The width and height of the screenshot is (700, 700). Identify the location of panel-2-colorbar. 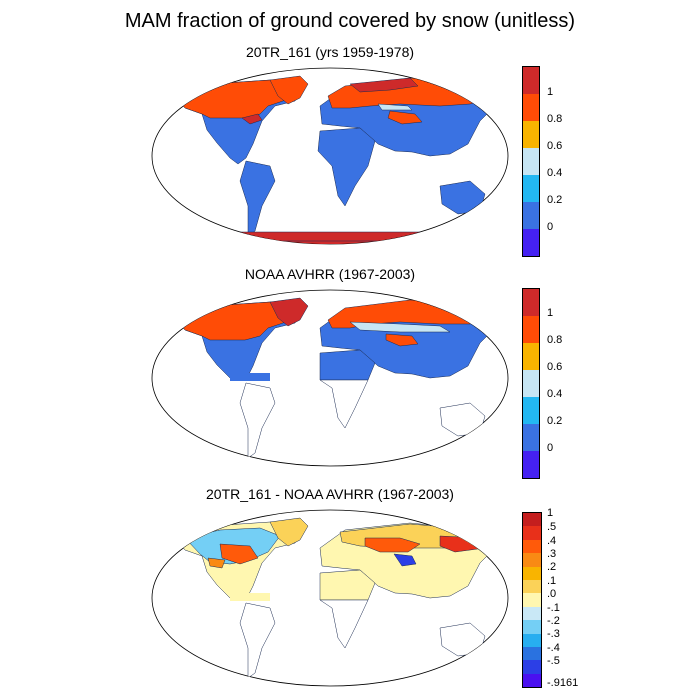
(531, 383).